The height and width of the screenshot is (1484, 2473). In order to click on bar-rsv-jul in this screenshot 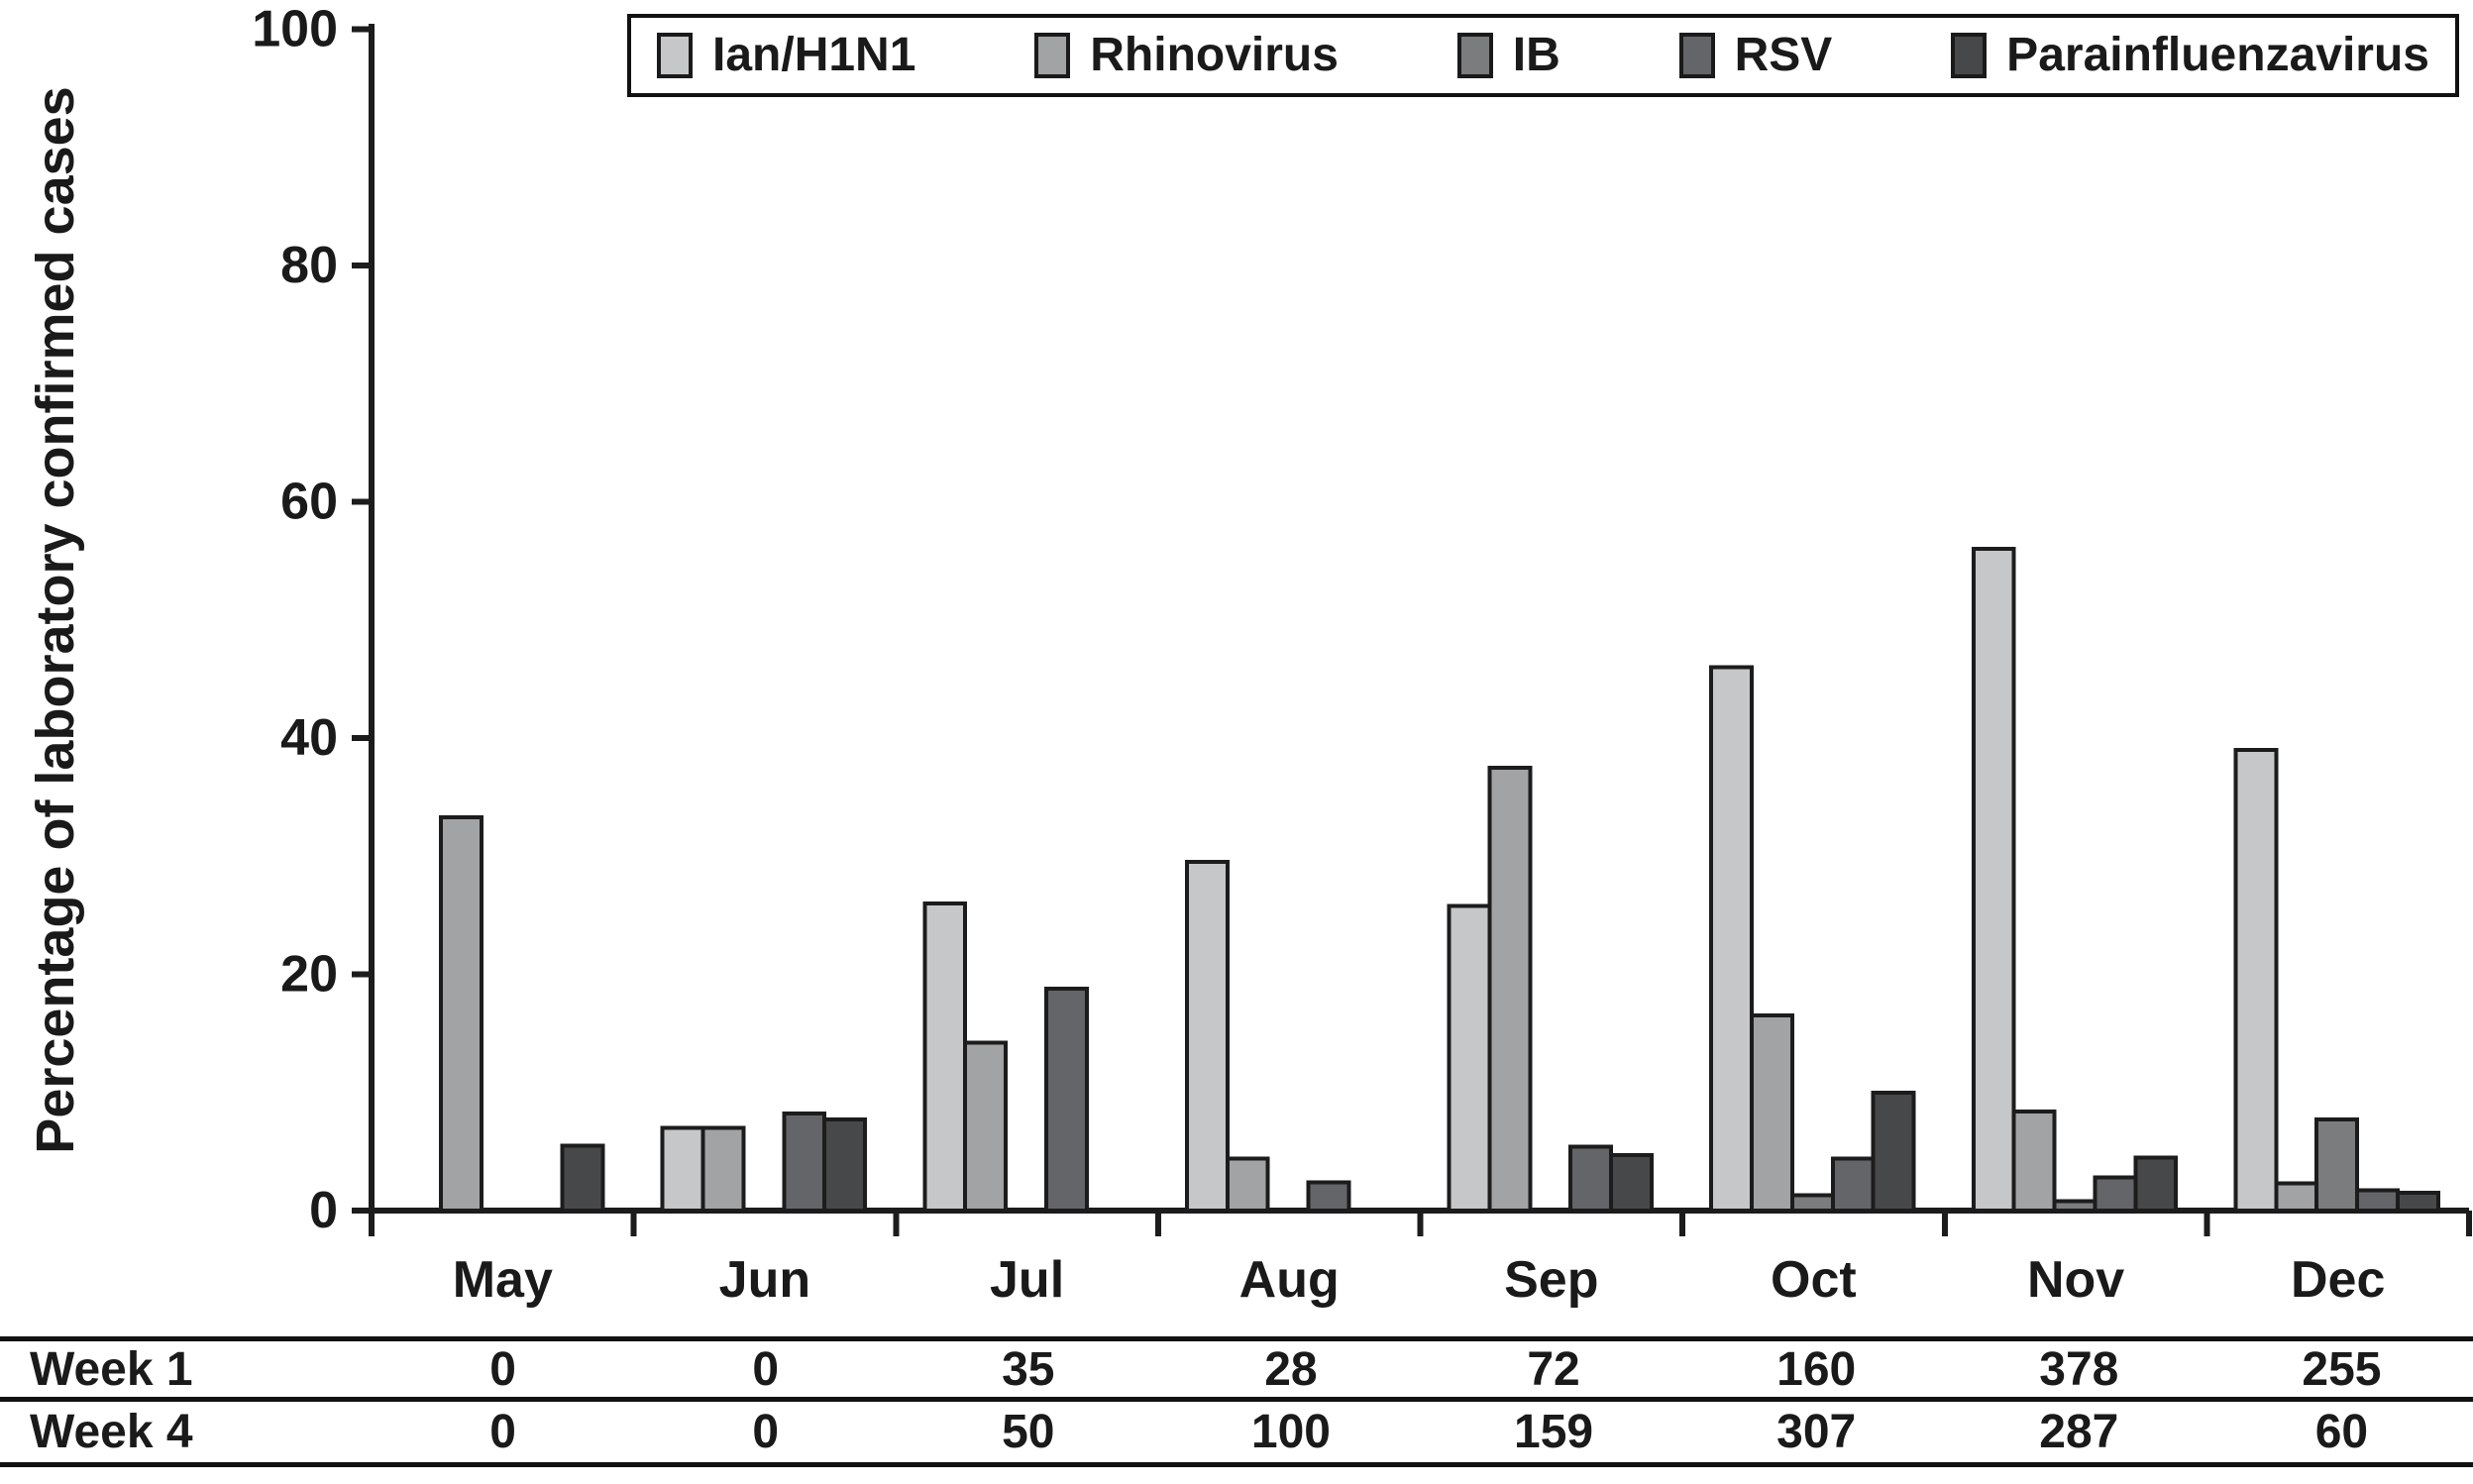, I will do `click(1067, 1099)`.